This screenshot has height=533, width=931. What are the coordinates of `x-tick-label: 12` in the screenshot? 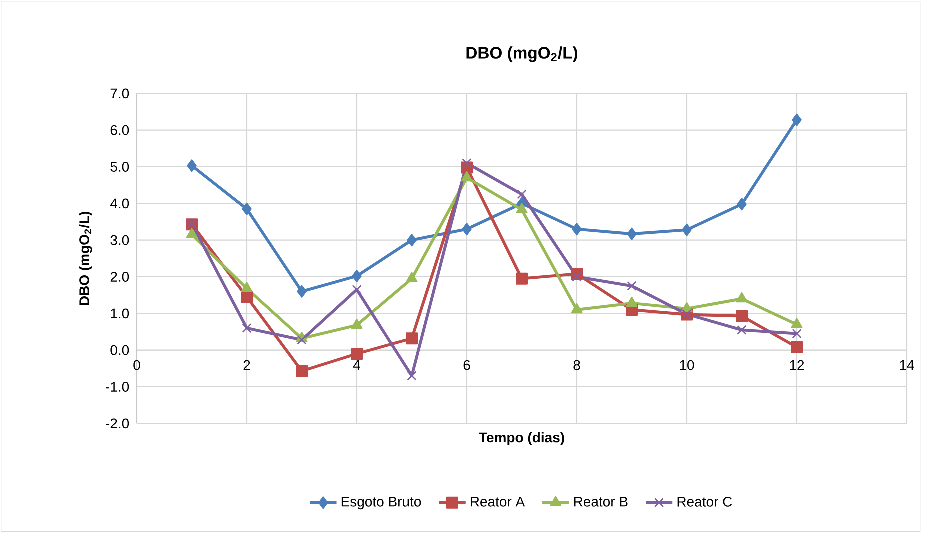 It's located at (797, 365).